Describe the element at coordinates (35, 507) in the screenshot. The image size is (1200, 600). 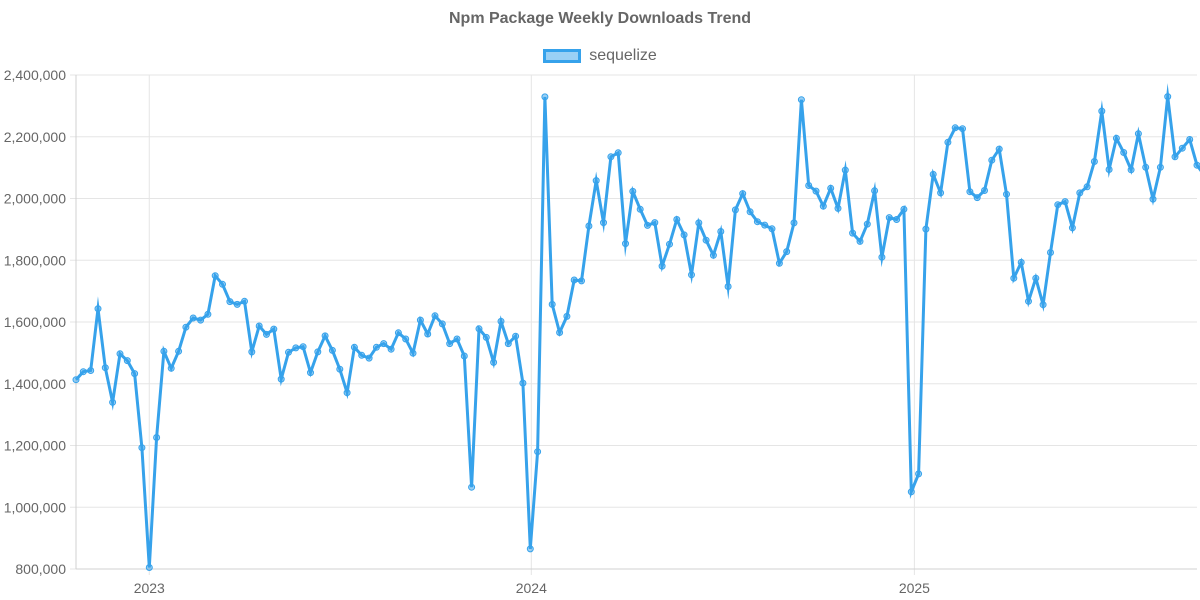
I see `y-tick-label: 1,000,000` at that location.